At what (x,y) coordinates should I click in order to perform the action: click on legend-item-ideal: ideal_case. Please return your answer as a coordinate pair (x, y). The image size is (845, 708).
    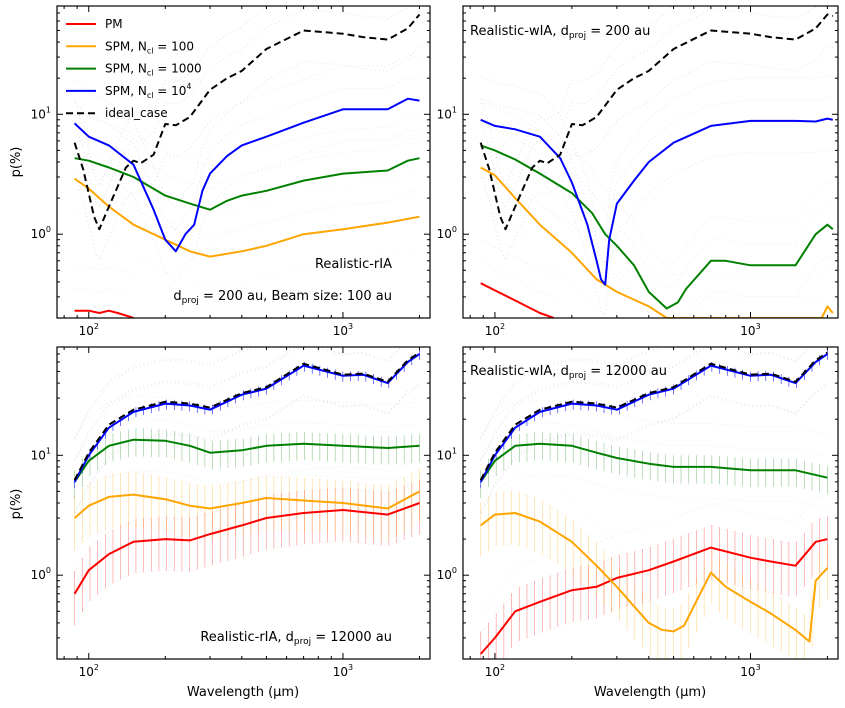
    Looking at the image, I should click on (117, 113).